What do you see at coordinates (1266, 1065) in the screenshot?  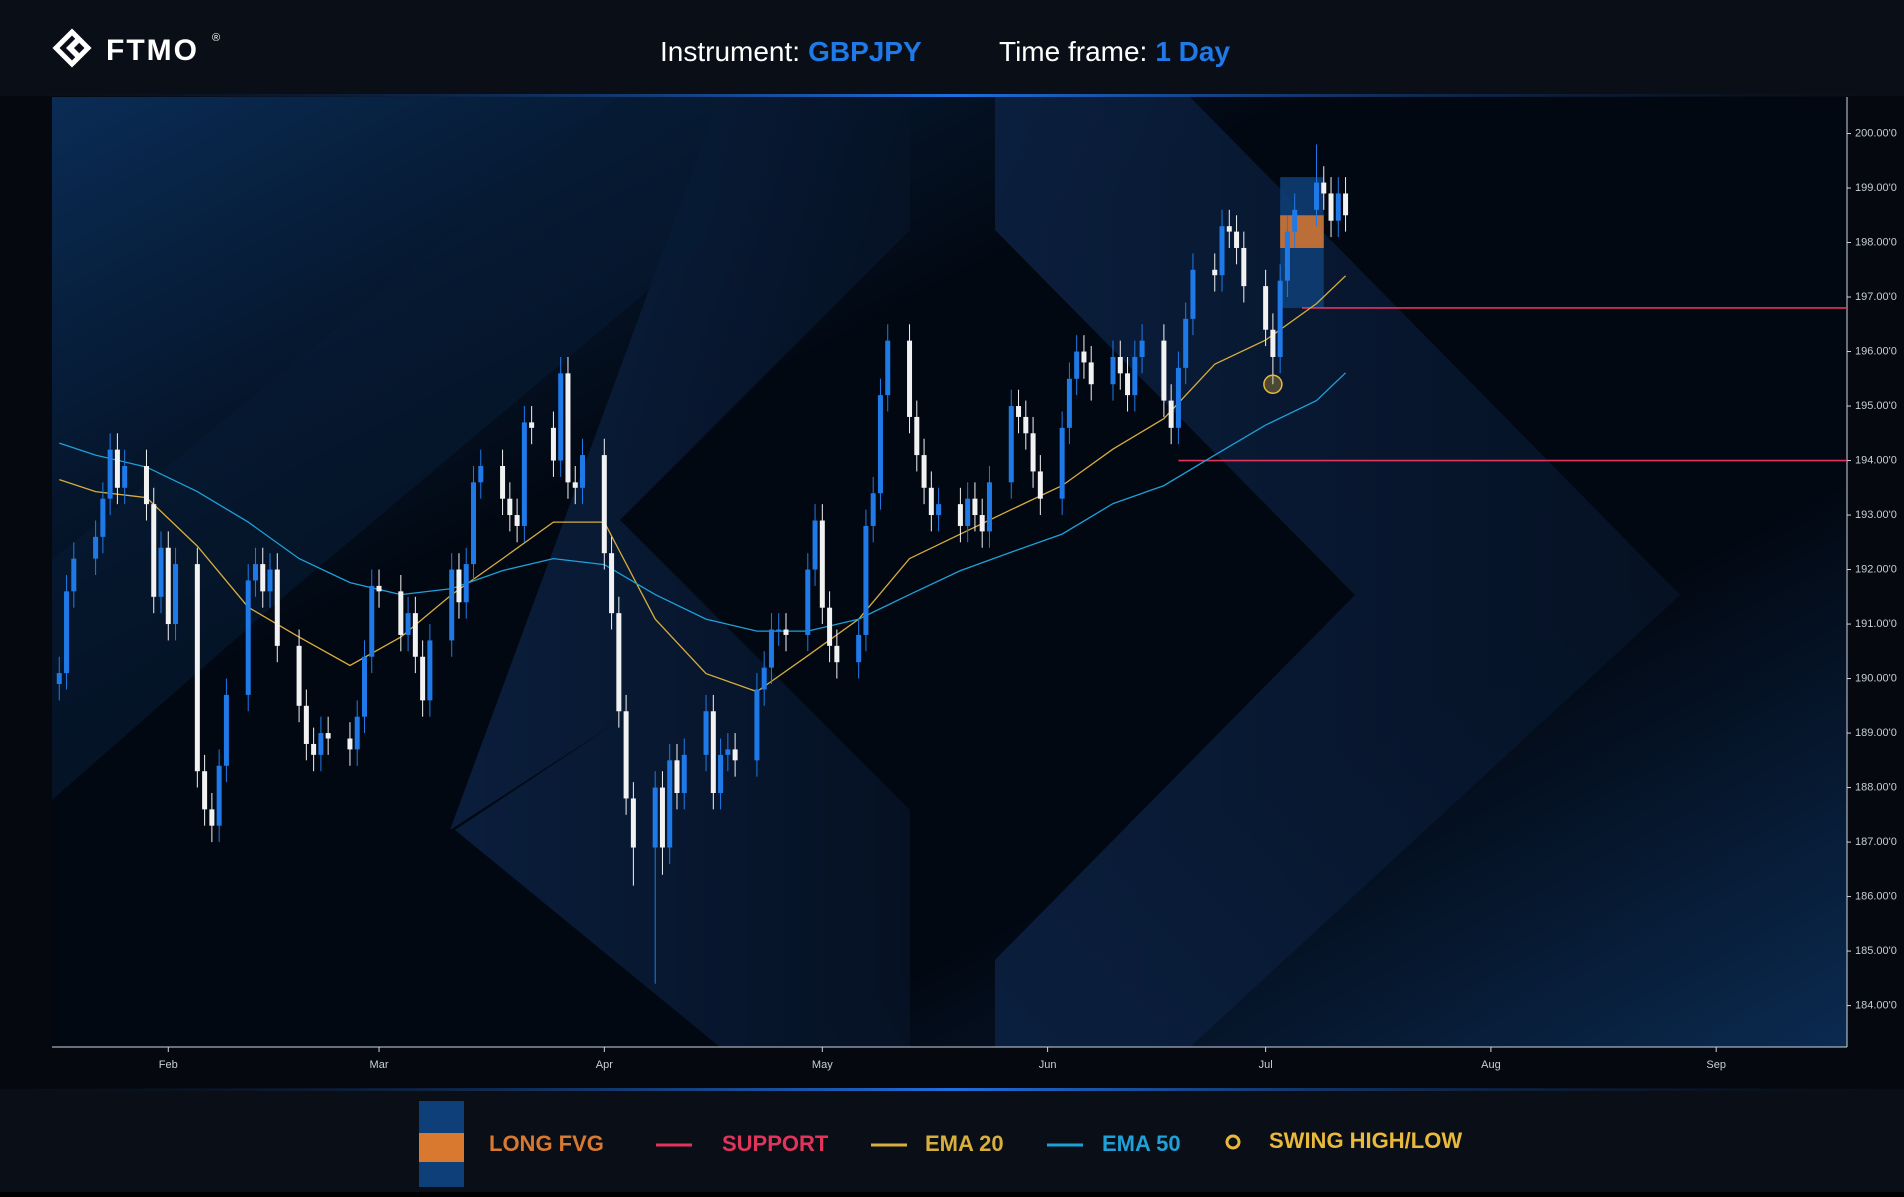 I see `x-tick-label: Jul` at bounding box center [1266, 1065].